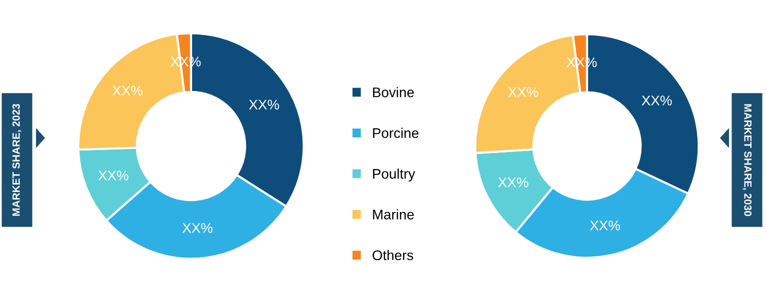  I want to click on text: MARKET SHARE, 2030, so click(747, 160).